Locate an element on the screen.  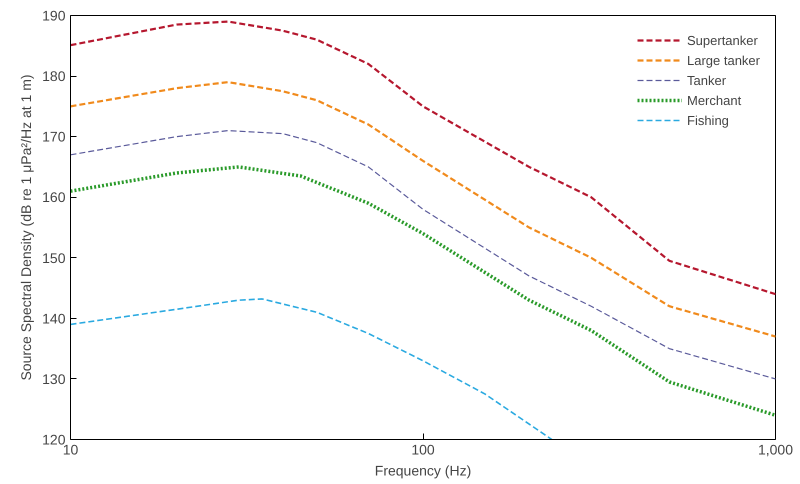
y-tick-label: 170 is located at coordinates (54, 136).